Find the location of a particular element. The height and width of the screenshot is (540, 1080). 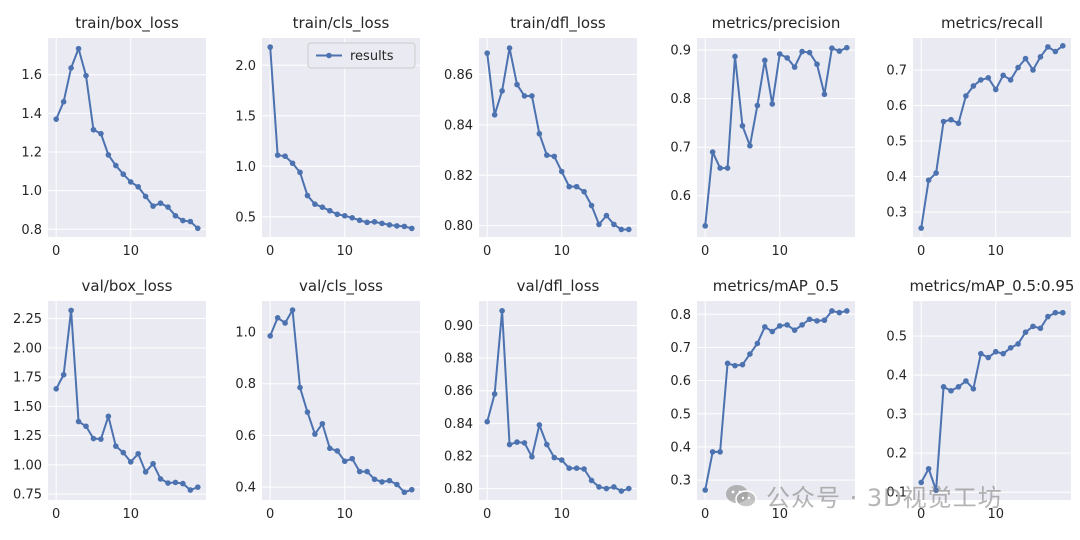

y-tick-label: 1.4 is located at coordinates (31, 114).